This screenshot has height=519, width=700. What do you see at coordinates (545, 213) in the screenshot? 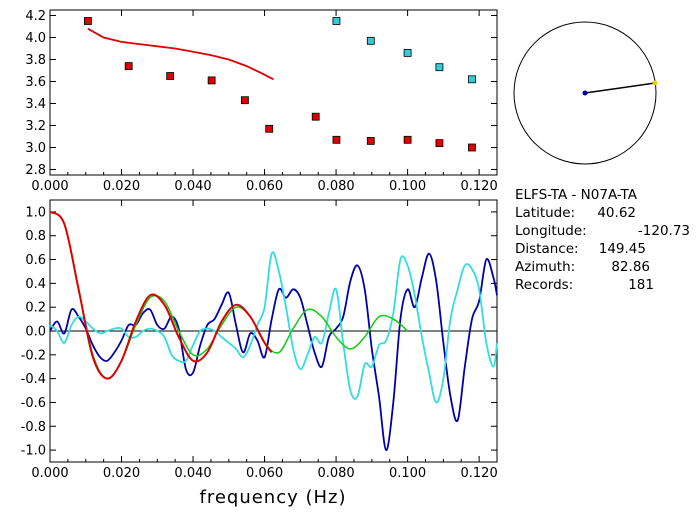
I see `latitude-label: Latitude:` at bounding box center [545, 213].